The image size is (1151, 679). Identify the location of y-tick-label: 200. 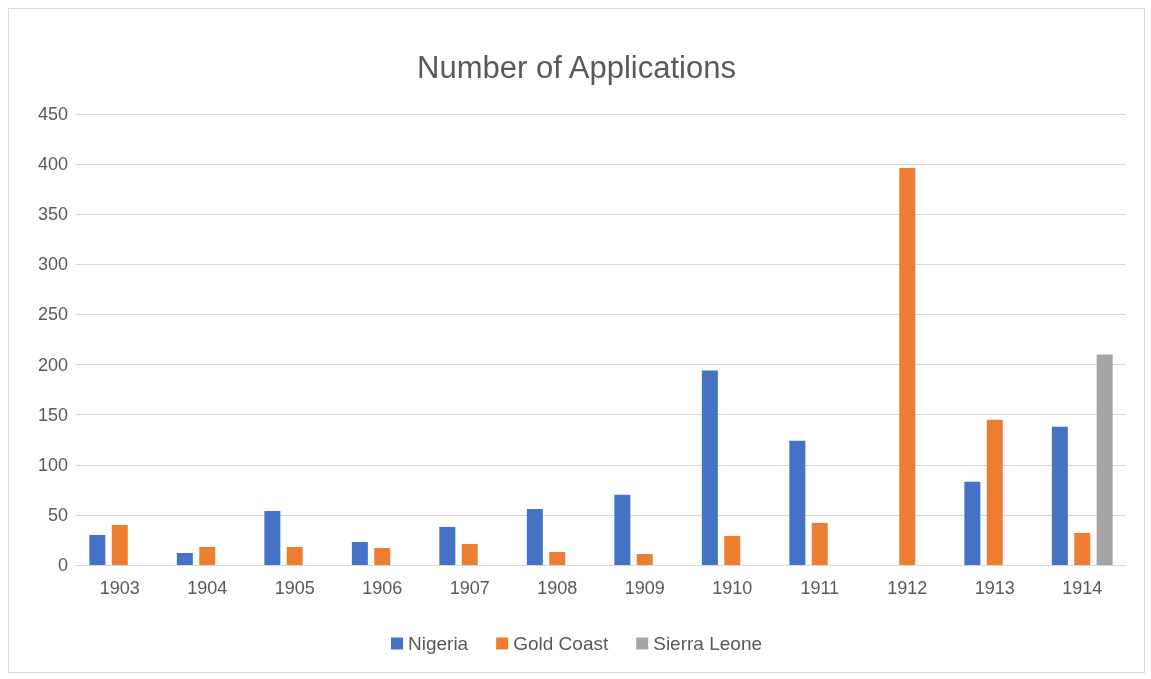
(52, 364).